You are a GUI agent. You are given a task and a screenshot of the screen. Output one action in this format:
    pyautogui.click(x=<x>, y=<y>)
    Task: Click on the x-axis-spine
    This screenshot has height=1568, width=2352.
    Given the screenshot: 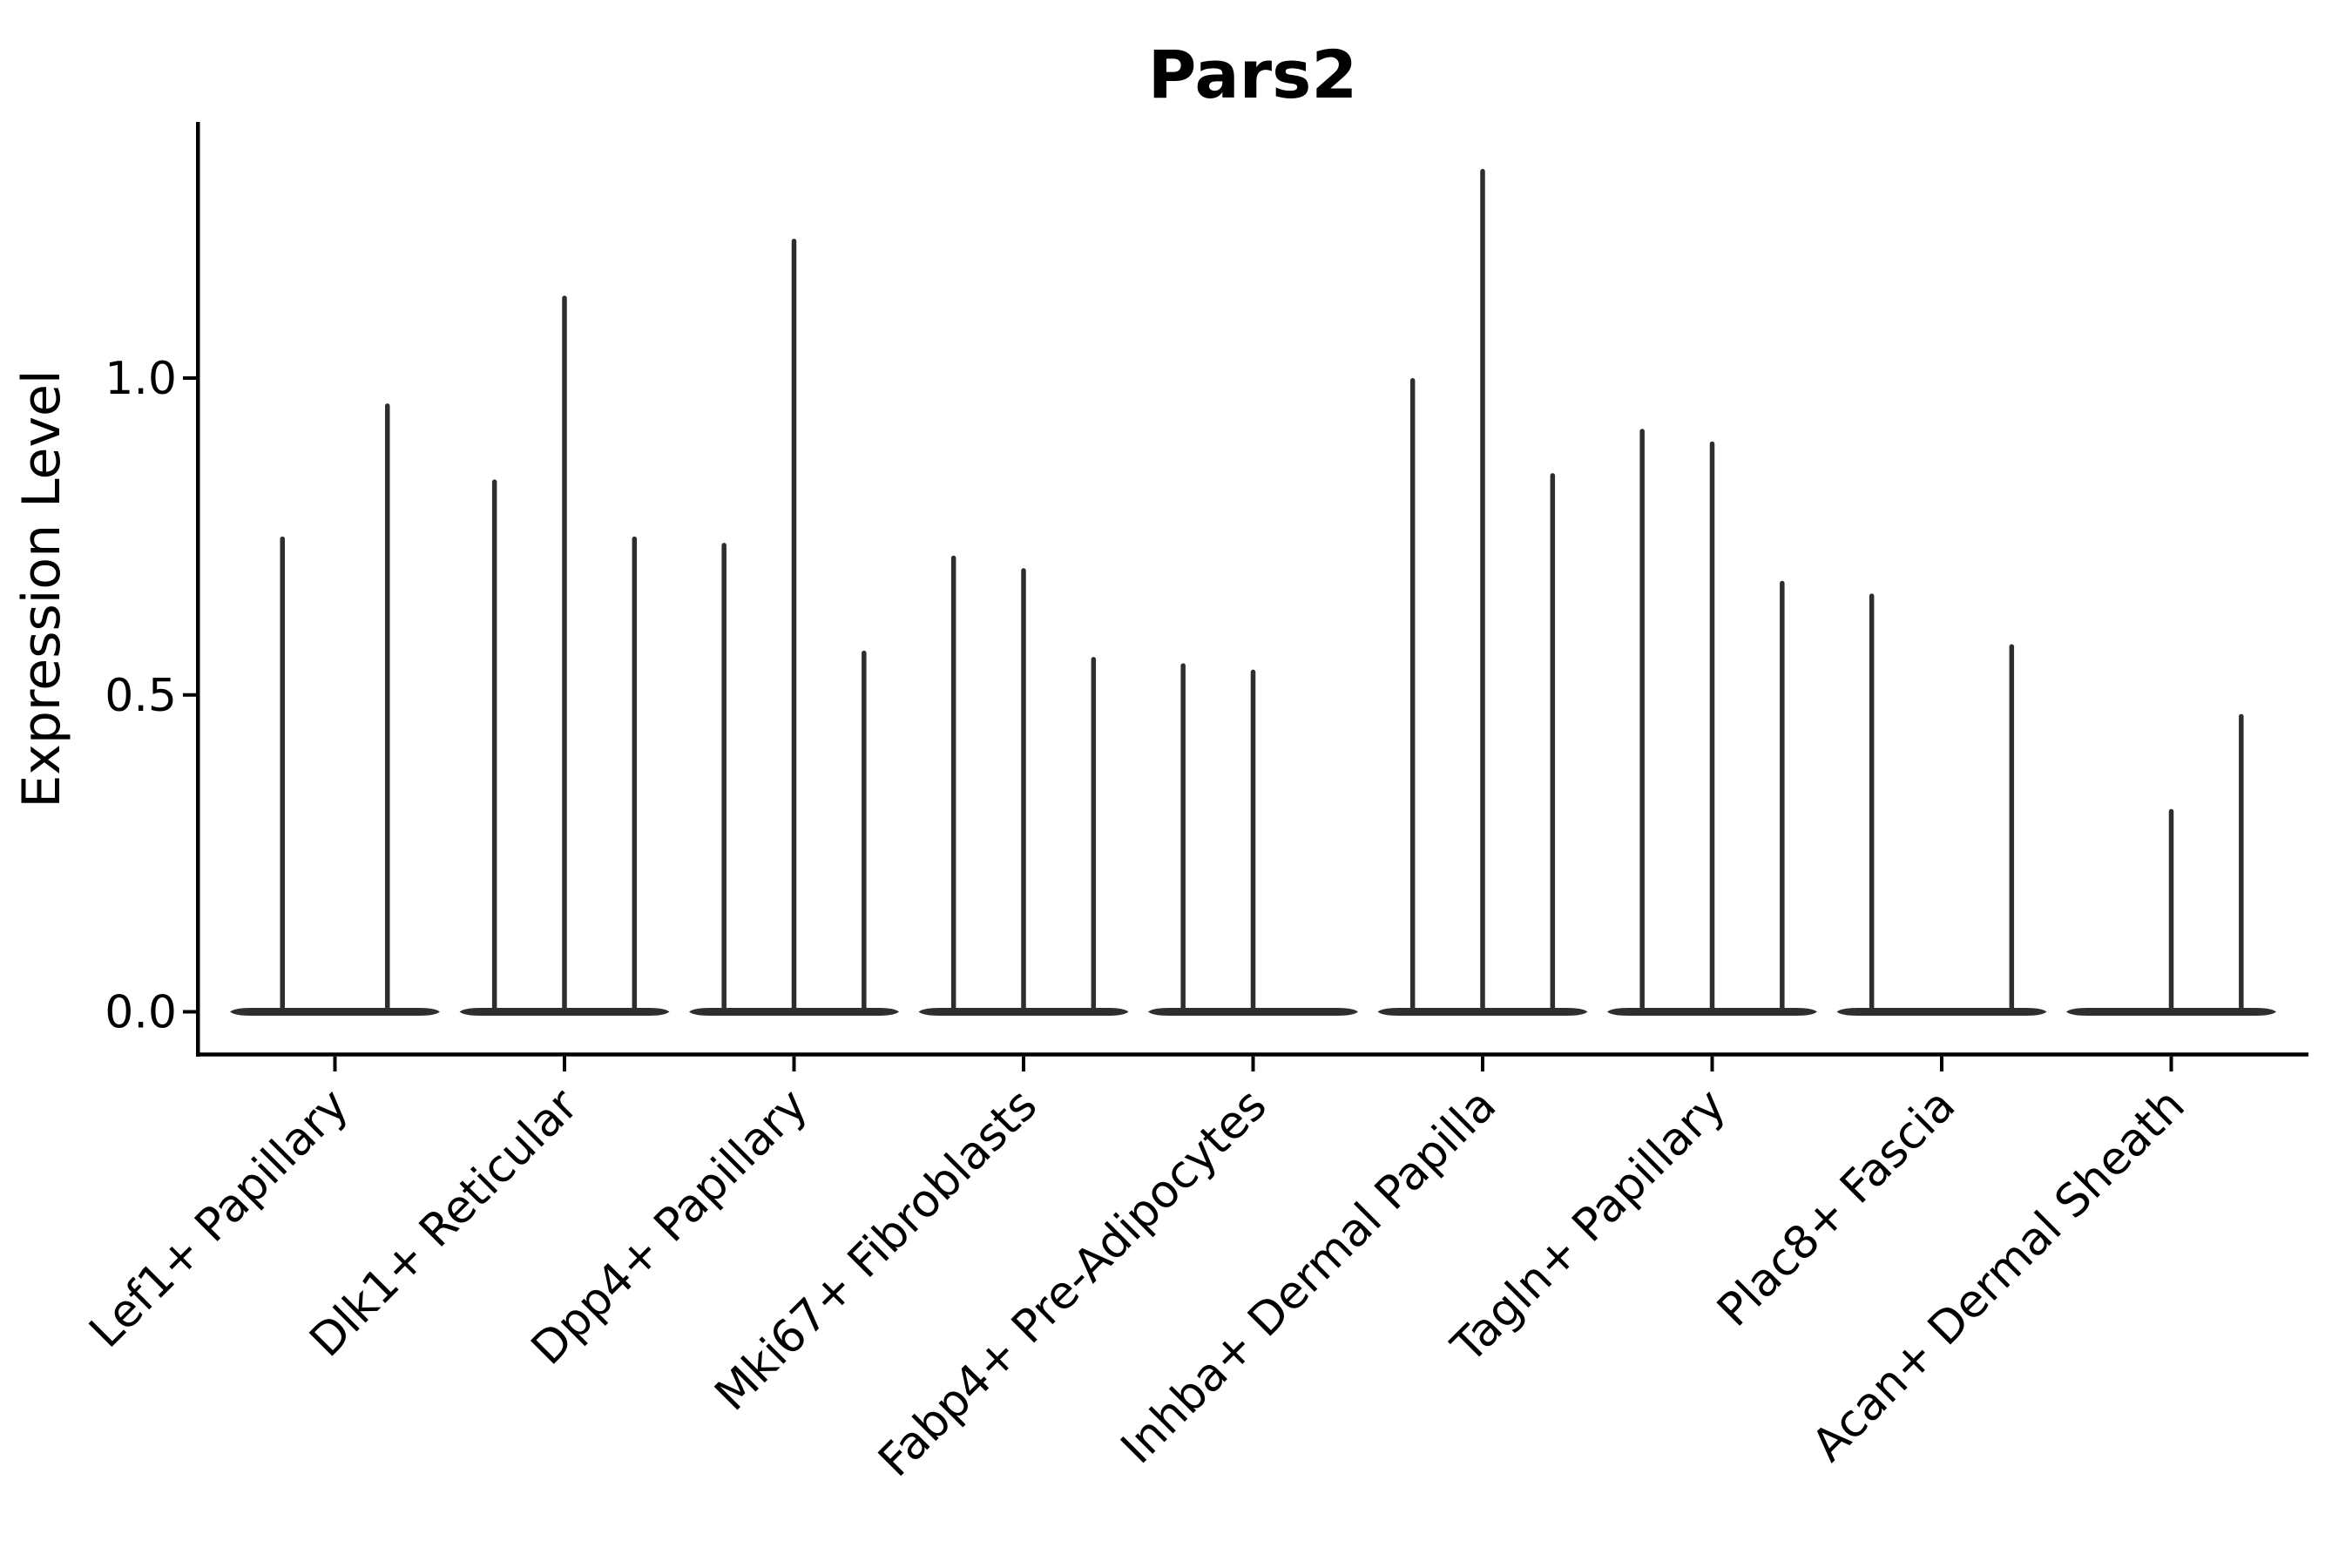 What is the action you would take?
    pyautogui.click(x=1252, y=1054)
    